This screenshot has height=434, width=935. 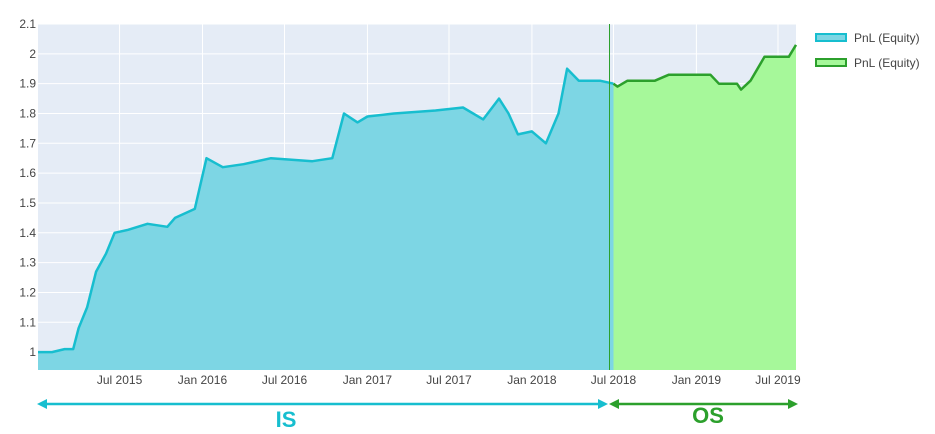 I want to click on x-tick-label: Jul 2017, so click(x=449, y=380).